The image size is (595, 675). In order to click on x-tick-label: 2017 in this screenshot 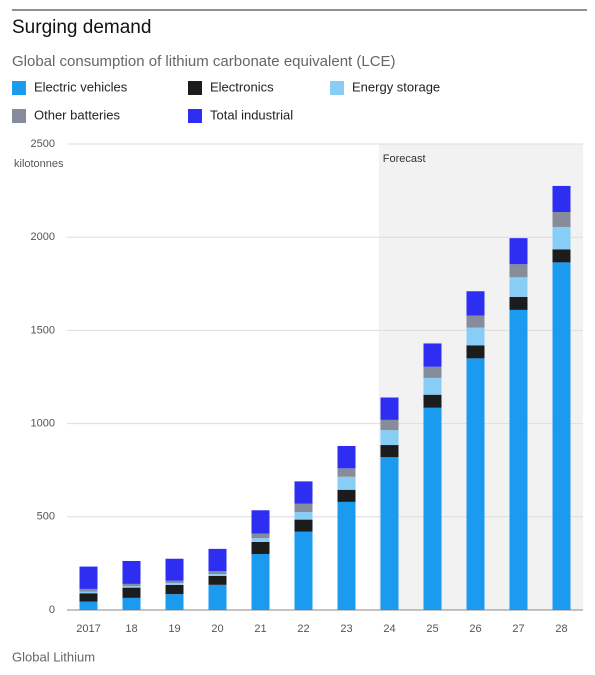, I will do `click(88, 629)`.